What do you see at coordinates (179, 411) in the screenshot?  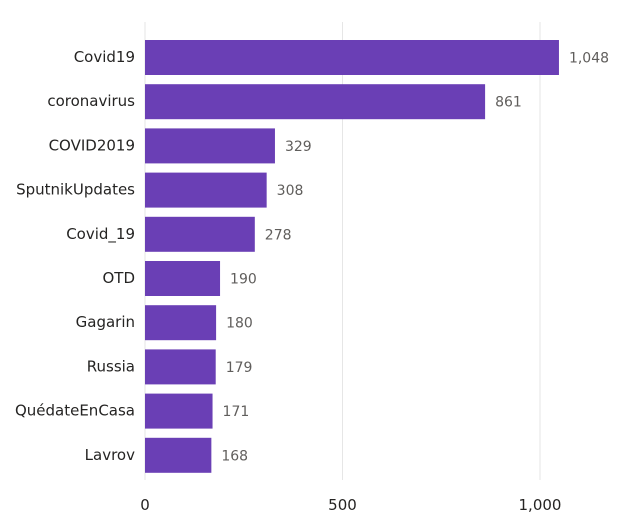 I see `bar-QuédateEnCasa` at bounding box center [179, 411].